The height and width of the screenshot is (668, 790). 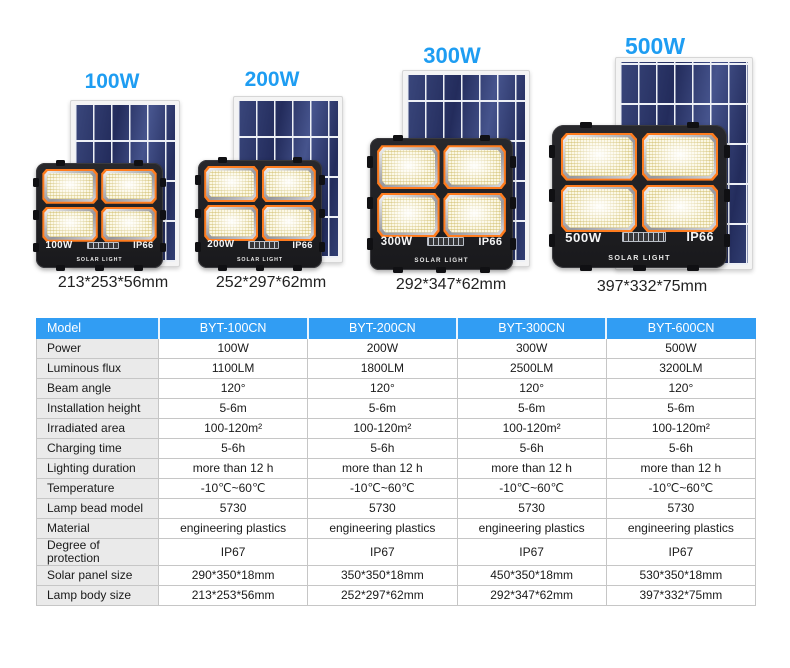 I want to click on light-info-row: 300W IP66, so click(x=442, y=241).